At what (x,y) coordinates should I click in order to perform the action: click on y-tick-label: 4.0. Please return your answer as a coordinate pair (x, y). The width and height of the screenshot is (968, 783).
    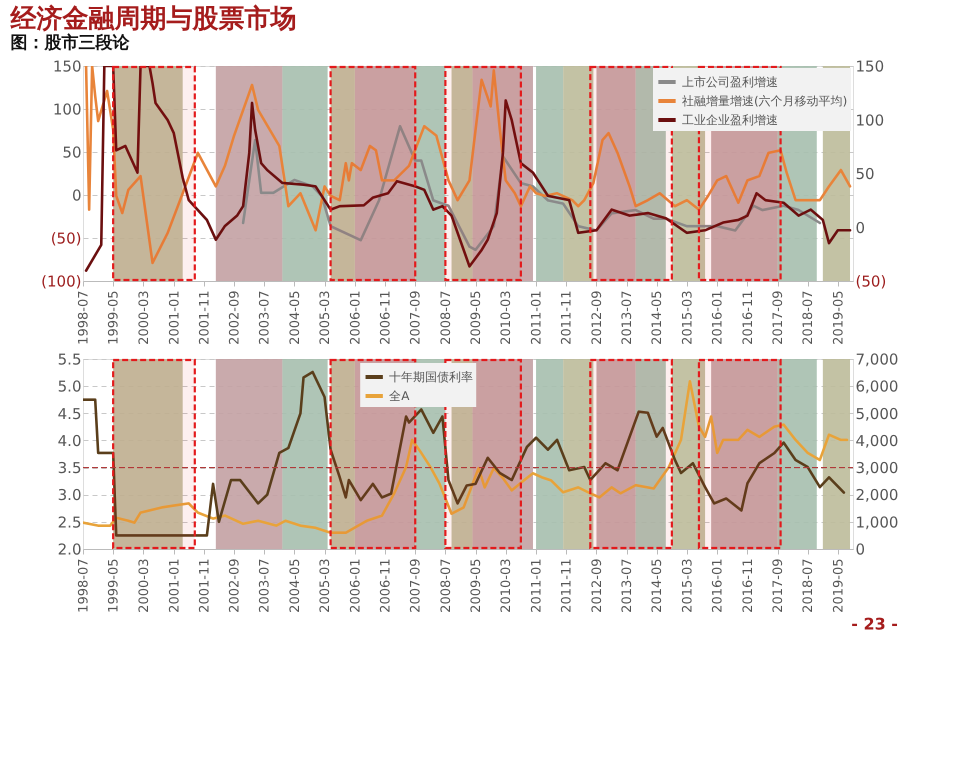
    Looking at the image, I should click on (70, 441).